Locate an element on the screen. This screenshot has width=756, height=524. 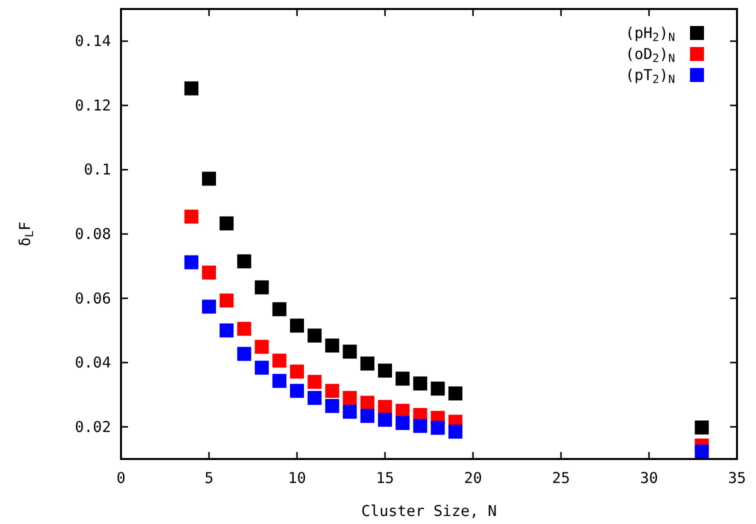
x-axis-title: Cluster Size, N is located at coordinates (429, 511).